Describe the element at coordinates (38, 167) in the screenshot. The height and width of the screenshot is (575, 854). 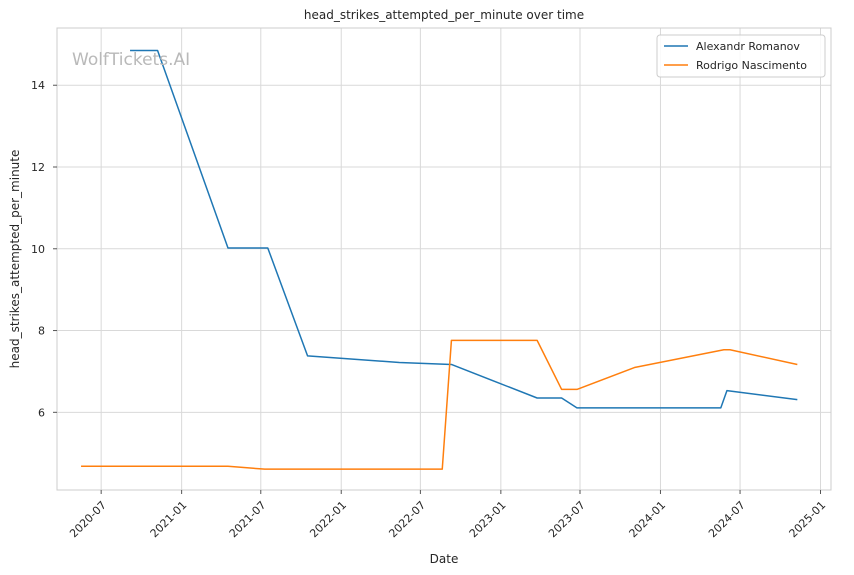
I see `y-tick-label: 12` at that location.